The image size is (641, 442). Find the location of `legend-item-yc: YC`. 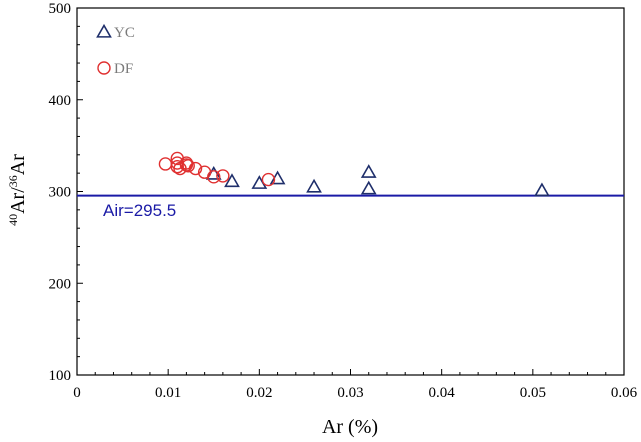

legend-item-yc: YC is located at coordinates (115, 32).